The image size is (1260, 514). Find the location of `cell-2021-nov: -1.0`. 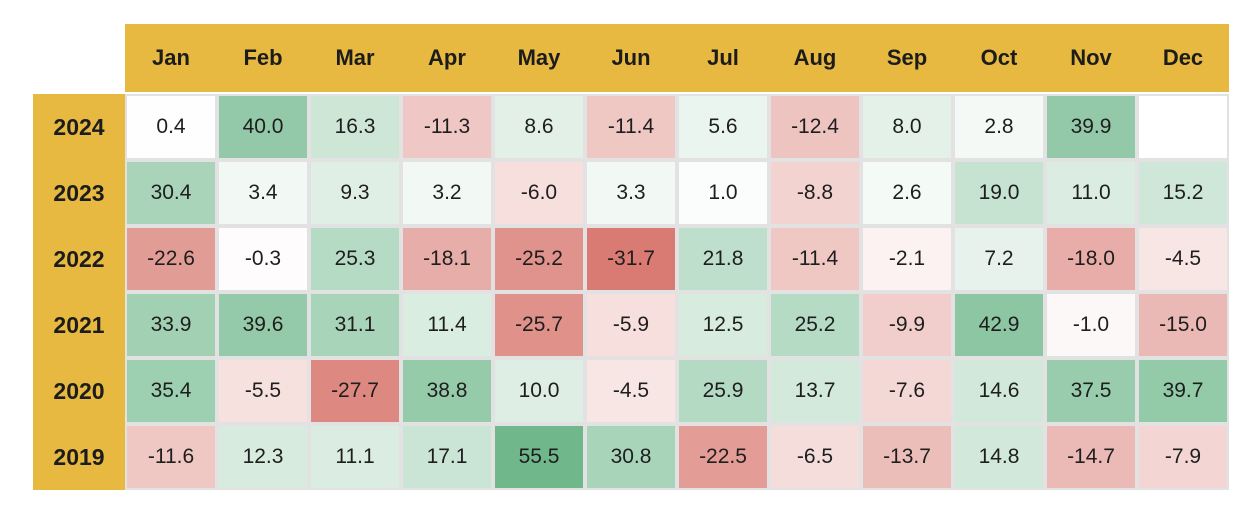

cell-2021-nov: -1.0 is located at coordinates (1091, 325).